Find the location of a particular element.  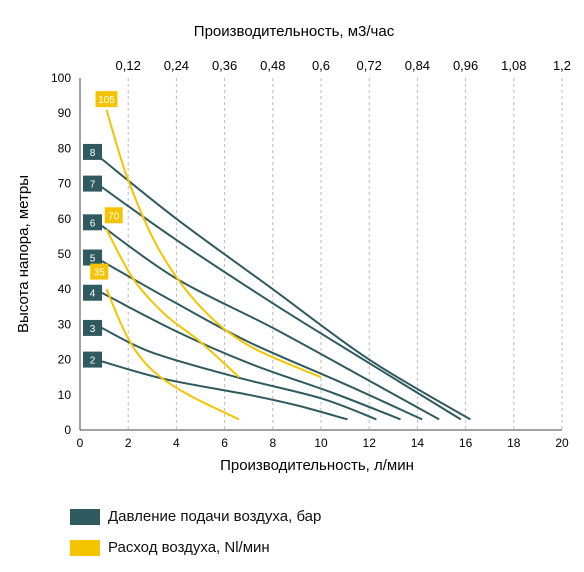

pressure-label-text: 2 is located at coordinates (93, 361).